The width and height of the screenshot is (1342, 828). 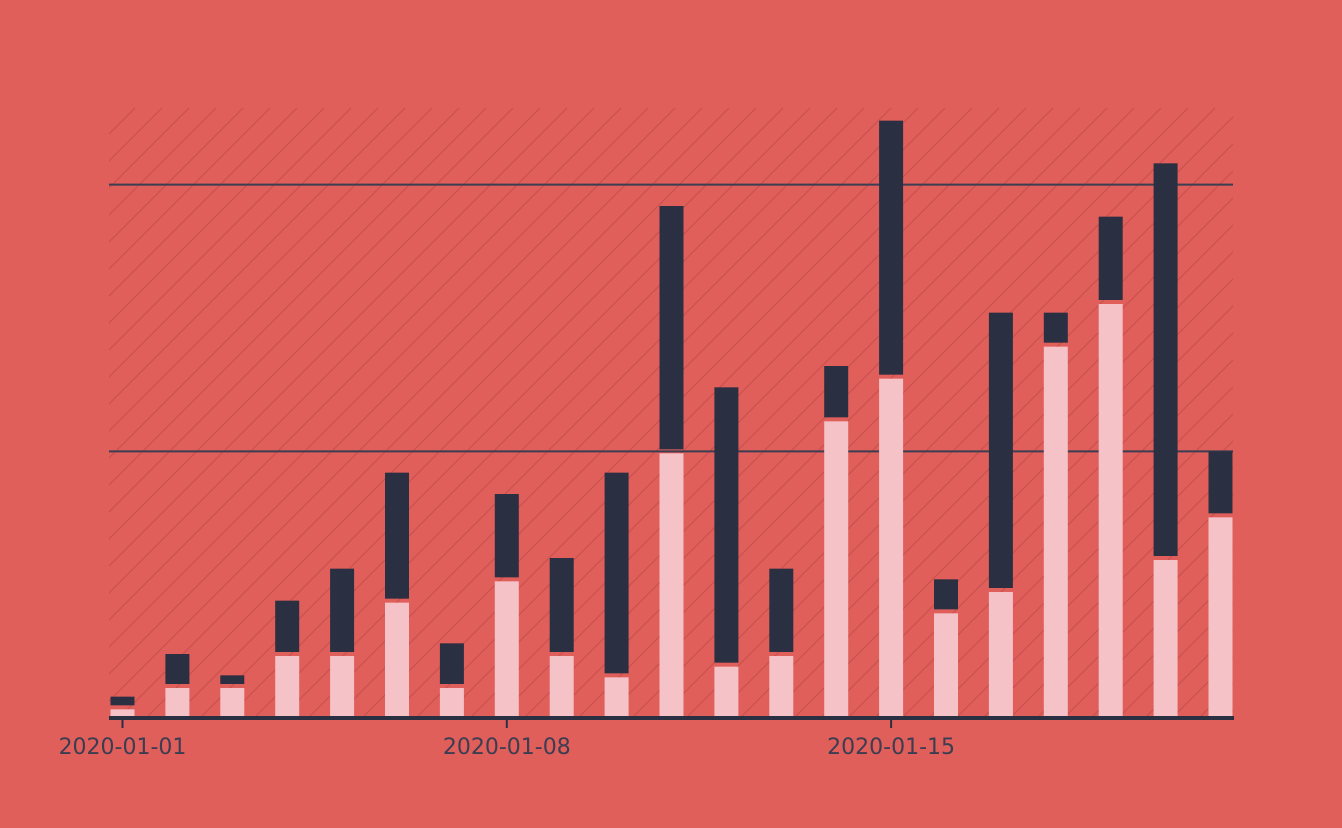 What do you see at coordinates (123, 747) in the screenshot?
I see `x-tick-label: 2020-01-01` at bounding box center [123, 747].